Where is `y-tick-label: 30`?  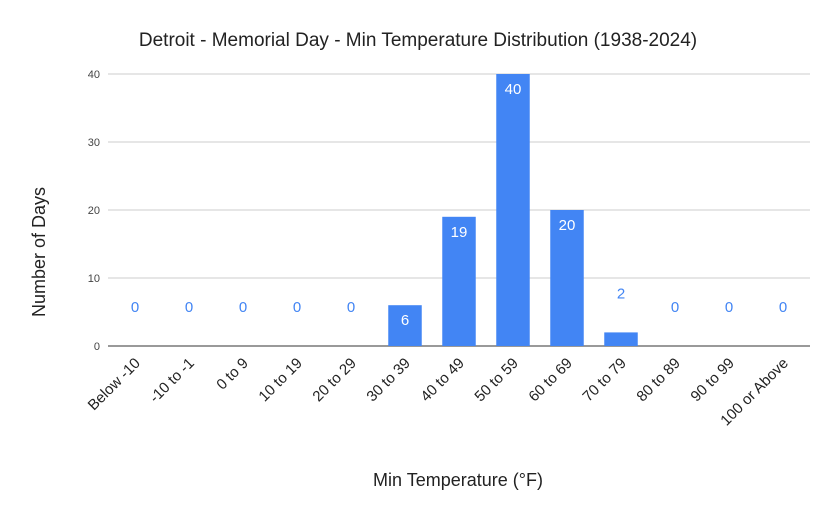
y-tick-label: 30 is located at coordinates (94, 143).